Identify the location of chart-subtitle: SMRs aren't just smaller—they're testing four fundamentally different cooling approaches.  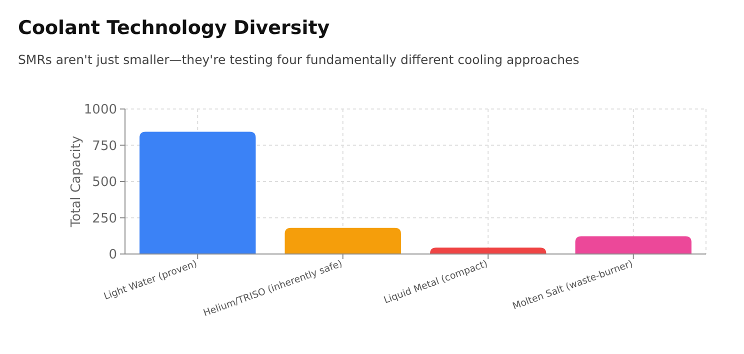
(299, 59).